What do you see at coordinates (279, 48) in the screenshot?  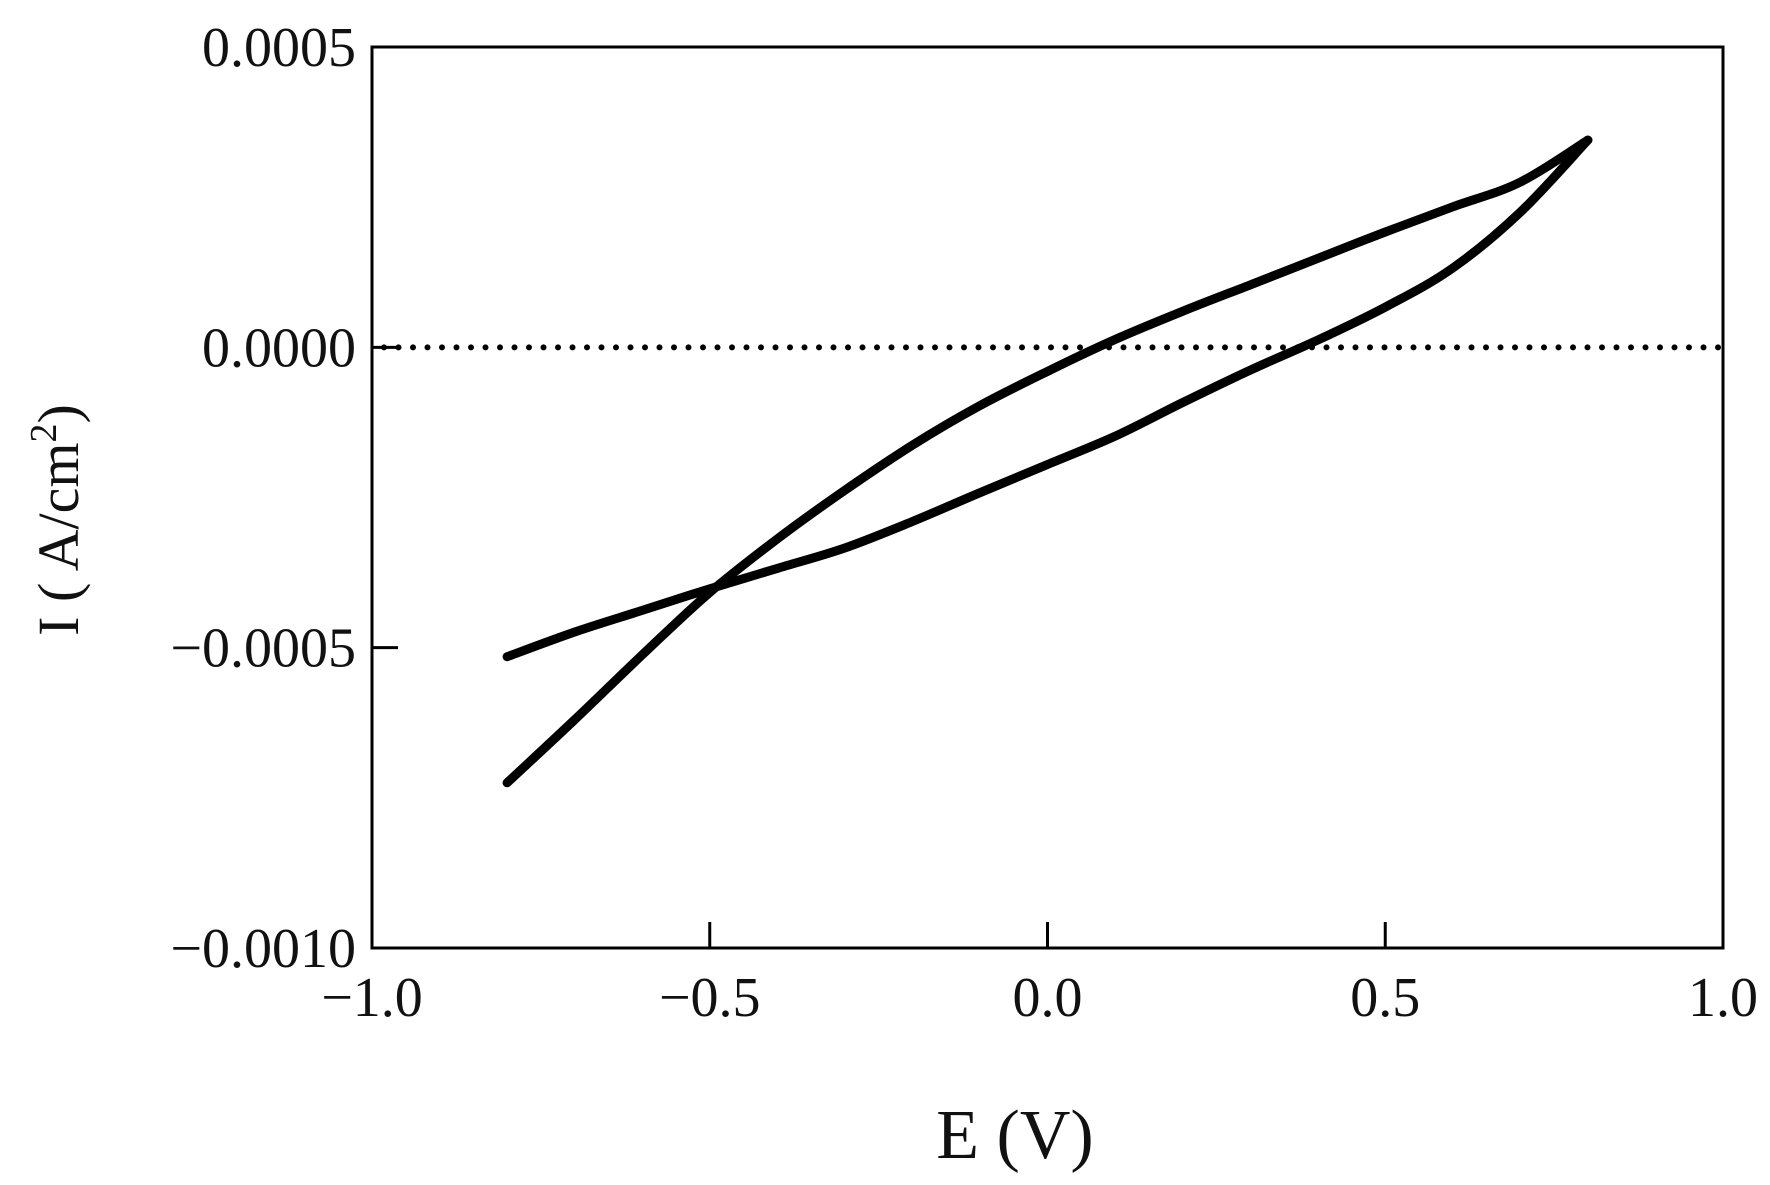 I see `y-tick-label: 0.0005` at bounding box center [279, 48].